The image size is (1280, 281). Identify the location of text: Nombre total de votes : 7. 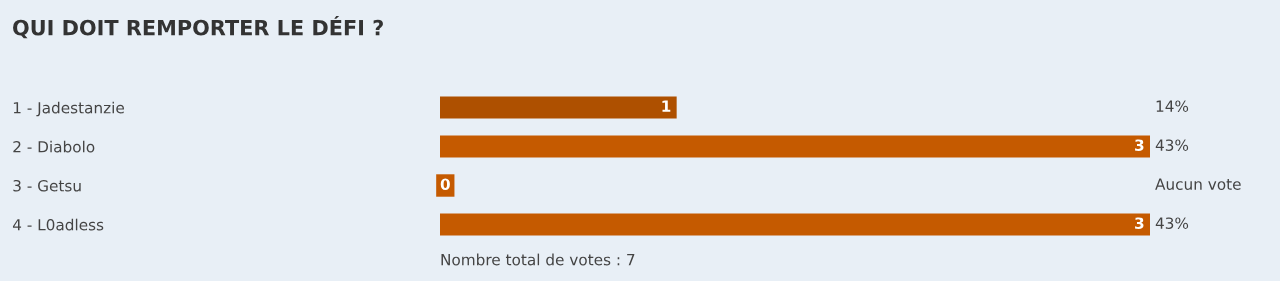
(538, 259).